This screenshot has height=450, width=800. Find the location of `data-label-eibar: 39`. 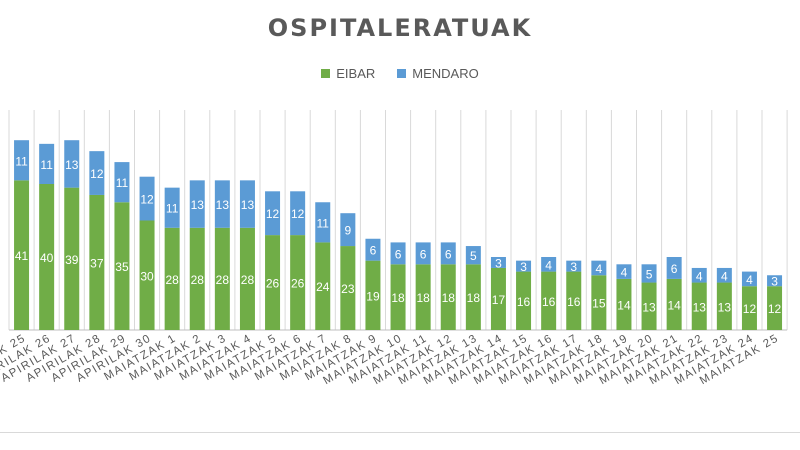

data-label-eibar: 39 is located at coordinates (72, 260).